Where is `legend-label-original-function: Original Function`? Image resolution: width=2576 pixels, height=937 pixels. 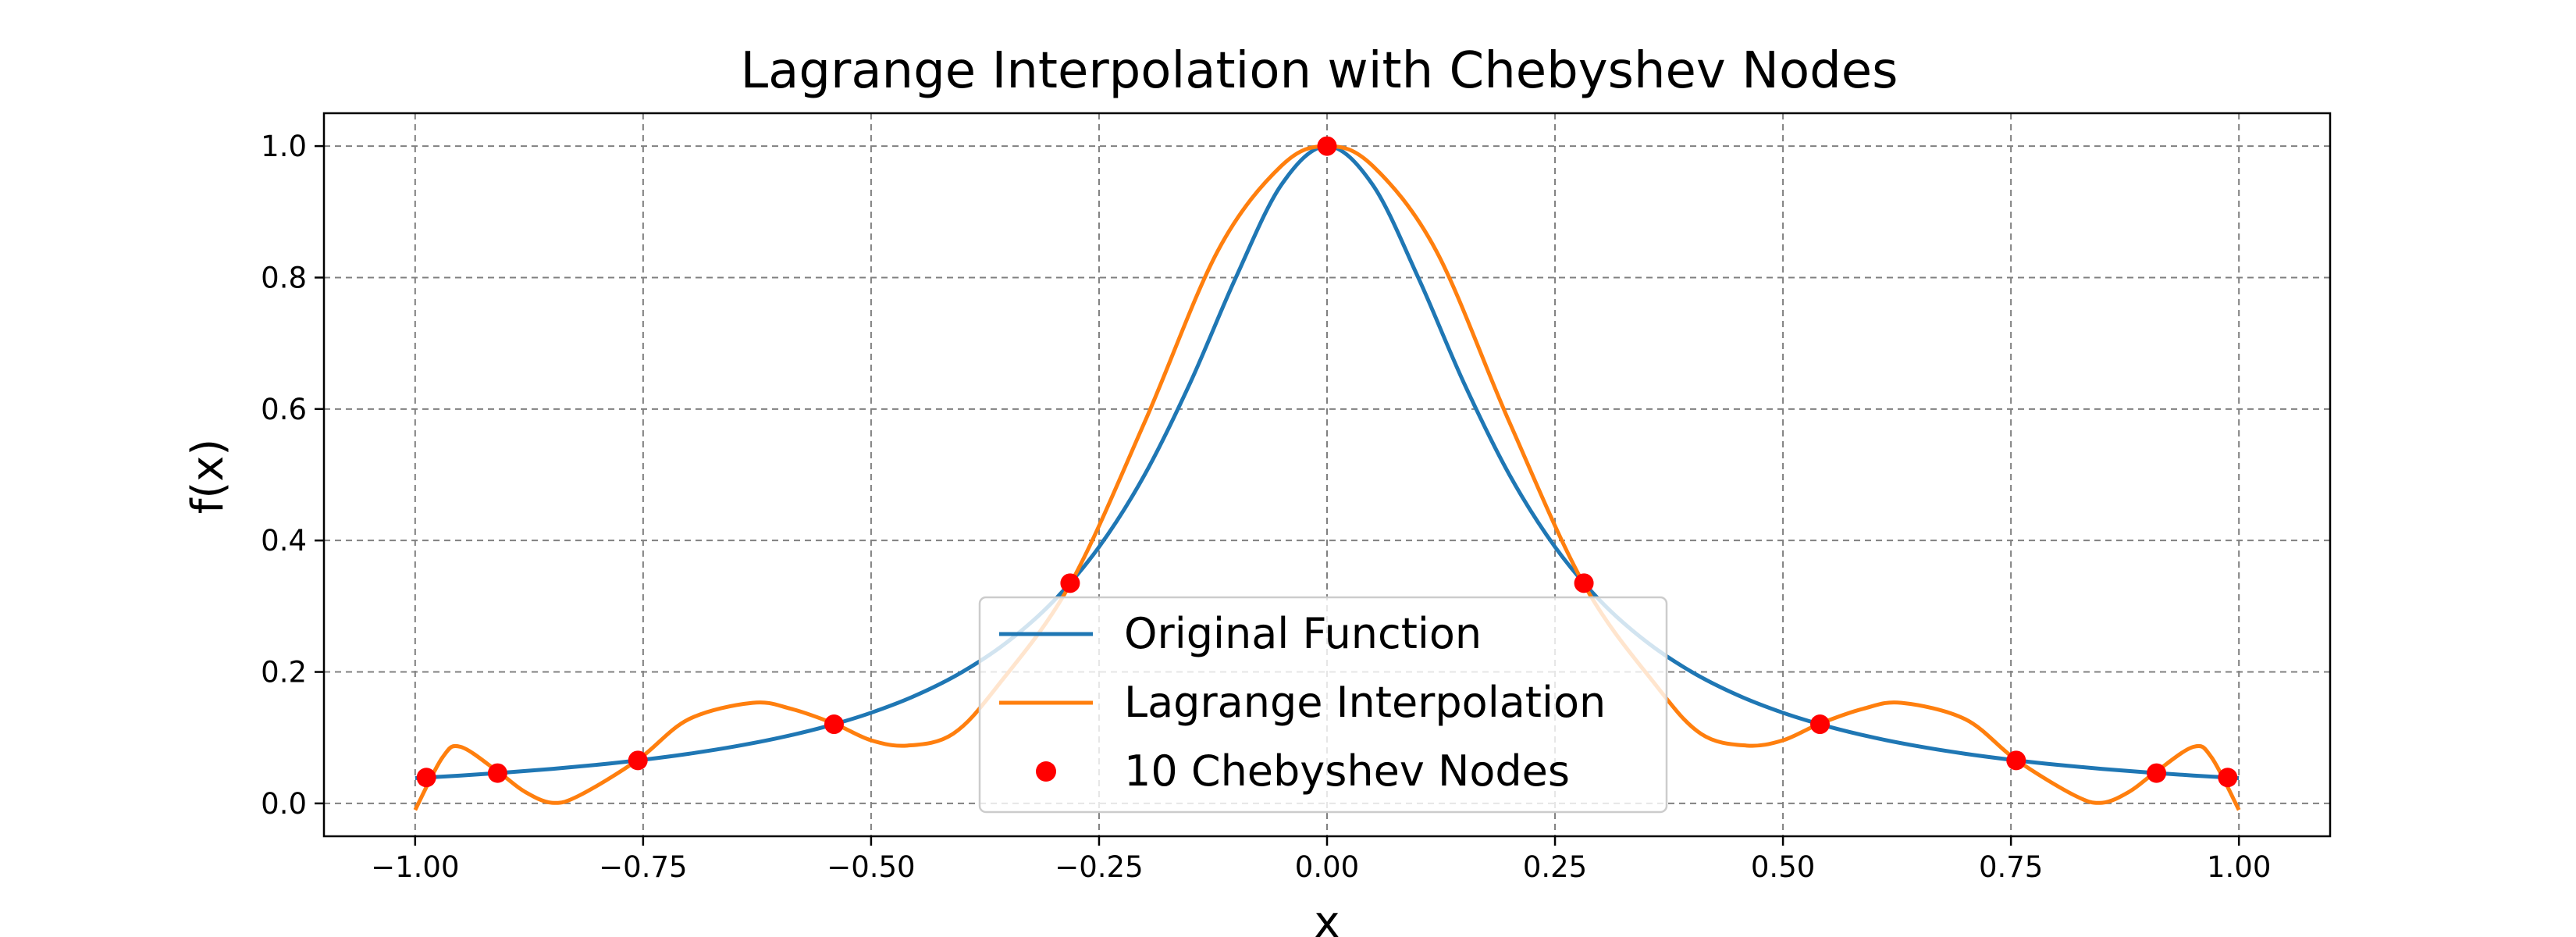
legend-label-original-function: Original Function is located at coordinates (1303, 633).